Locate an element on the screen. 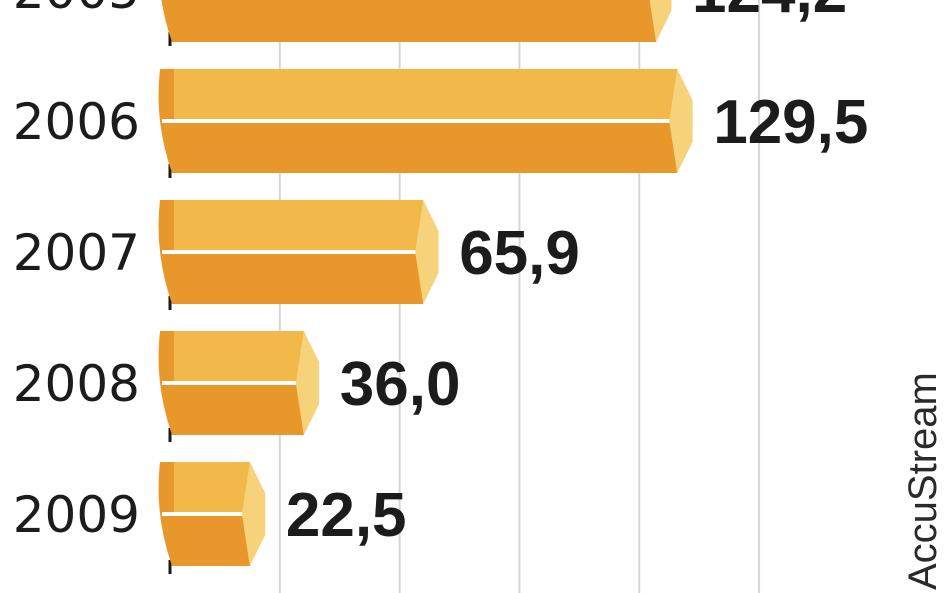 The width and height of the screenshot is (948, 593). value-label: 36,0 is located at coordinates (400, 384).